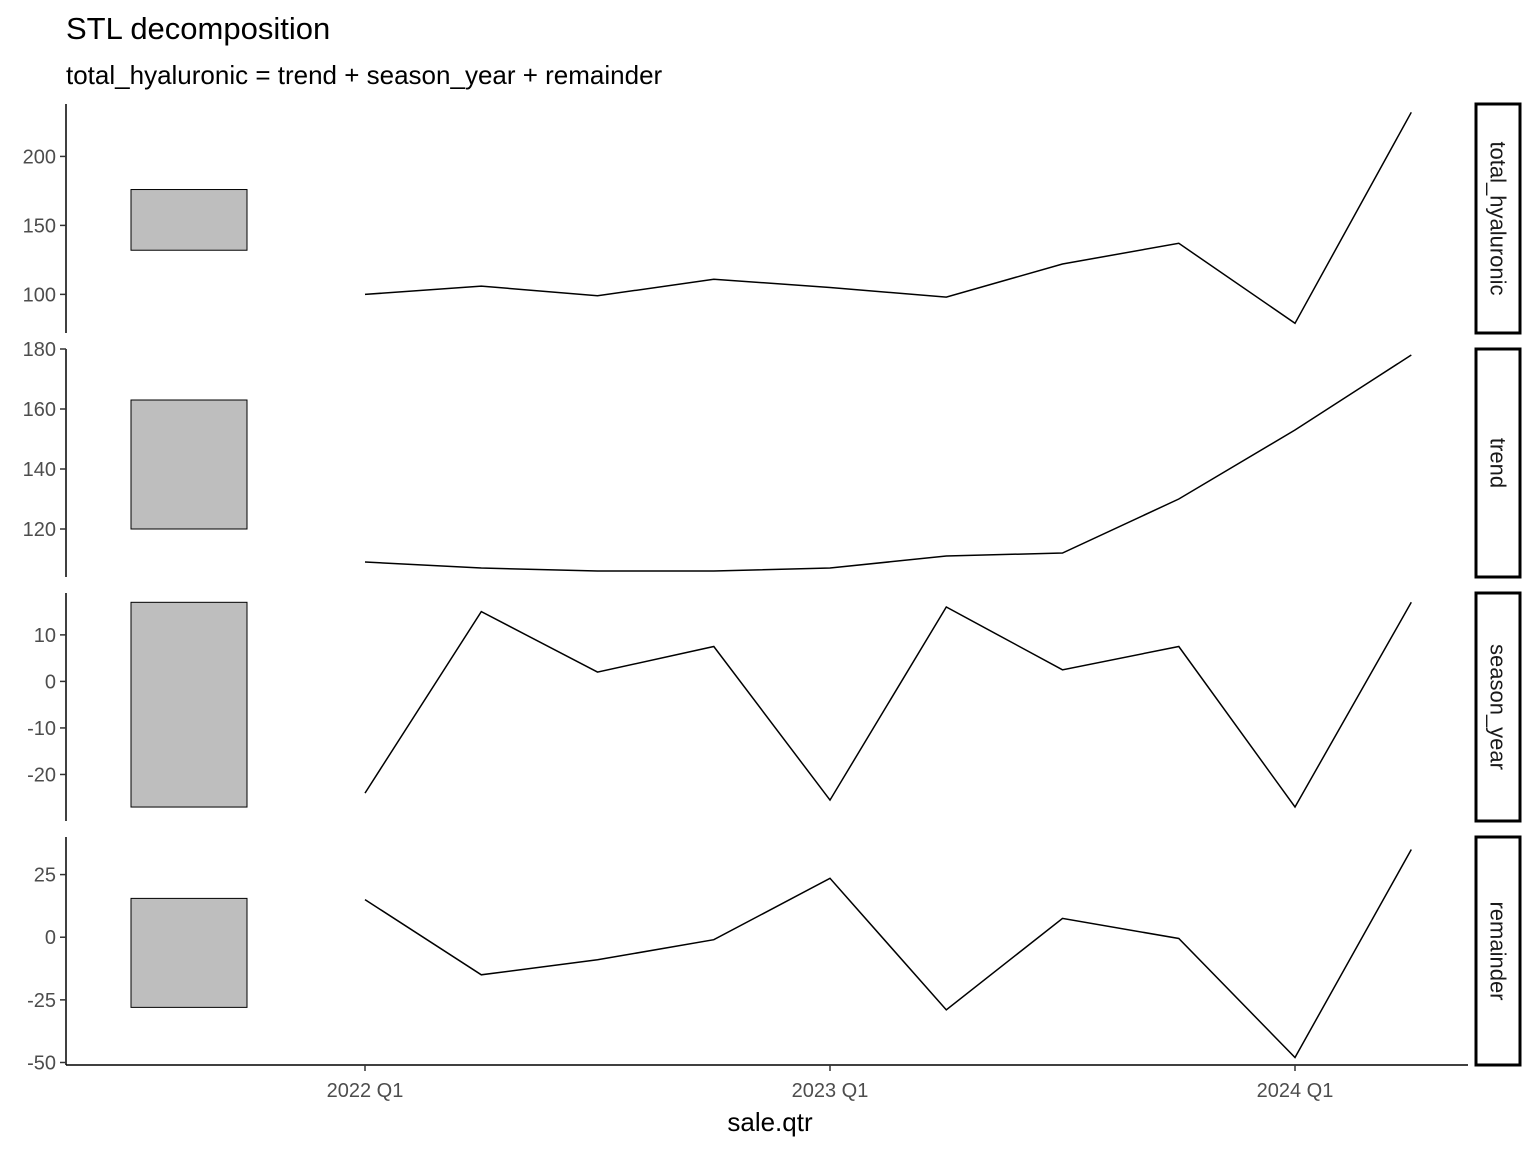  Describe the element at coordinates (1295, 1091) in the screenshot. I see `x-tick-label: 2024 Q1` at that location.